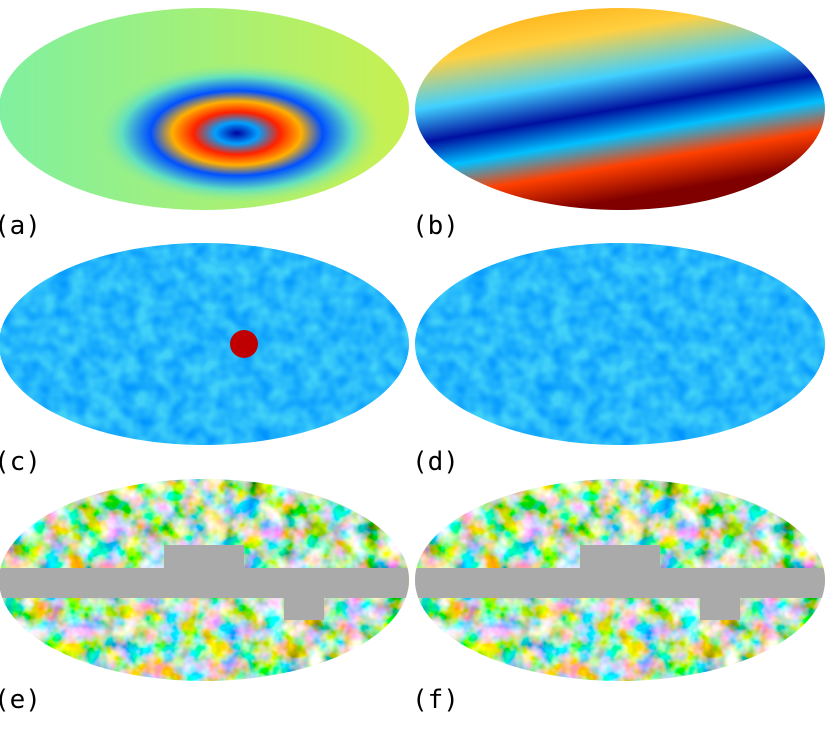 This screenshot has width=830, height=738. Describe the element at coordinates (620, 344) in the screenshot. I see `map-d` at that location.